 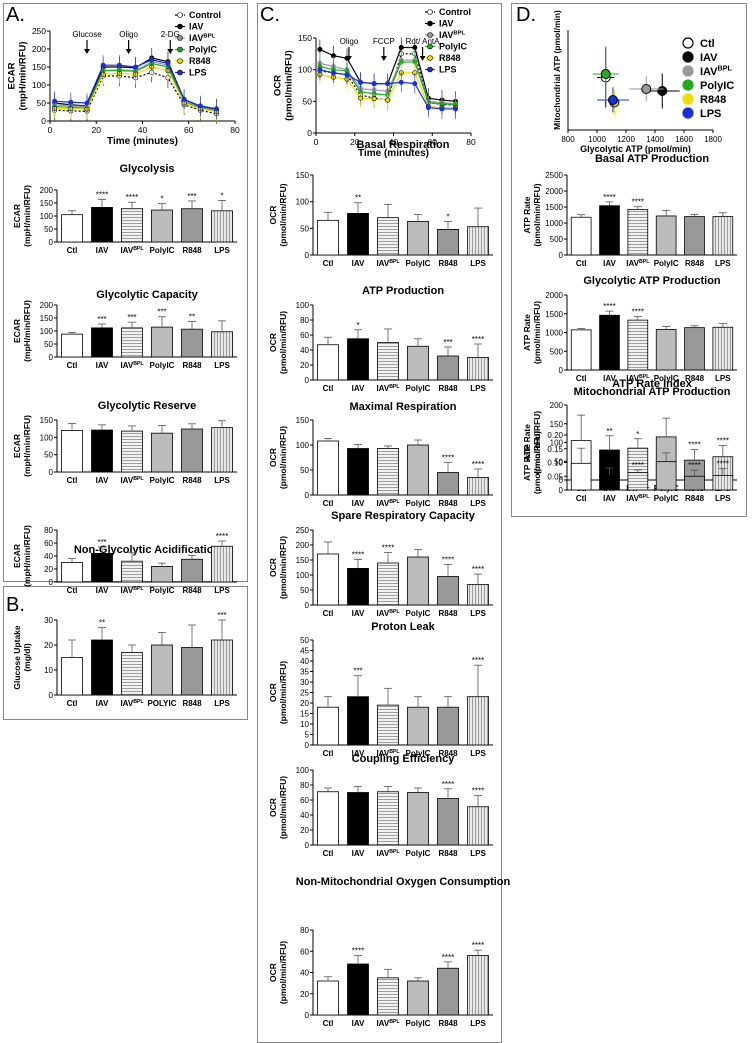 I want to click on y-tick-label: 0.15, so click(x=555, y=449).